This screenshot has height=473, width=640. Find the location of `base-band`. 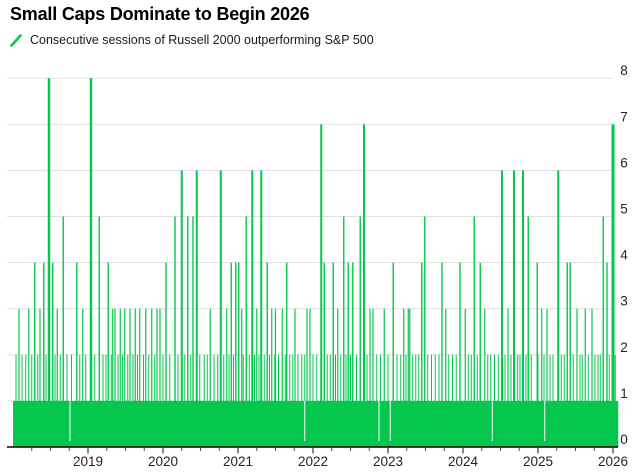

base-band is located at coordinates (316, 423).